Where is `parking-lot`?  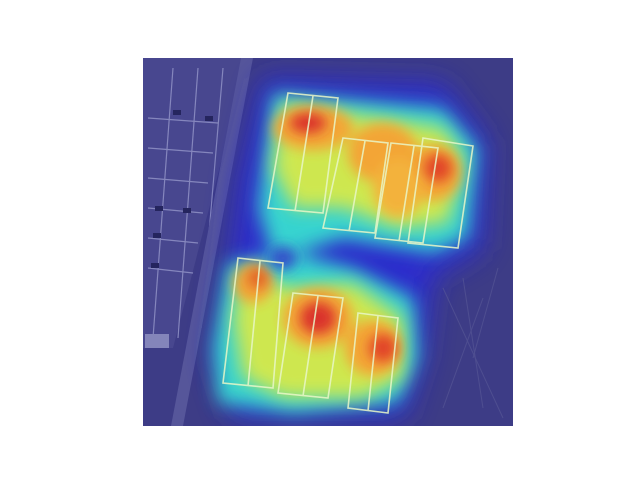 parking-lot is located at coordinates (195, 203).